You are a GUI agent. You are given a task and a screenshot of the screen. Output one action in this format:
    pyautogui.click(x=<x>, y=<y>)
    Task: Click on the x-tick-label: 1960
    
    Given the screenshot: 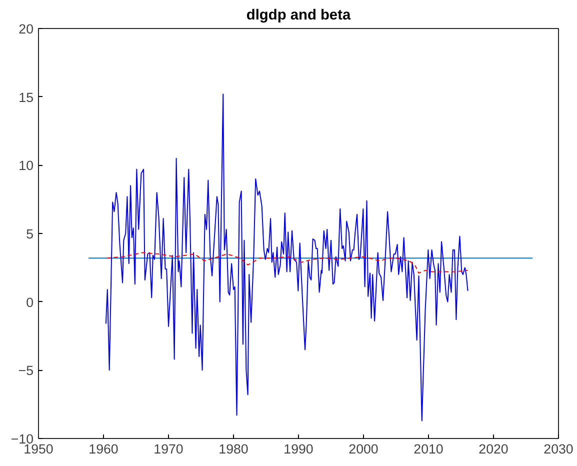 What is the action you would take?
    pyautogui.click(x=103, y=449)
    